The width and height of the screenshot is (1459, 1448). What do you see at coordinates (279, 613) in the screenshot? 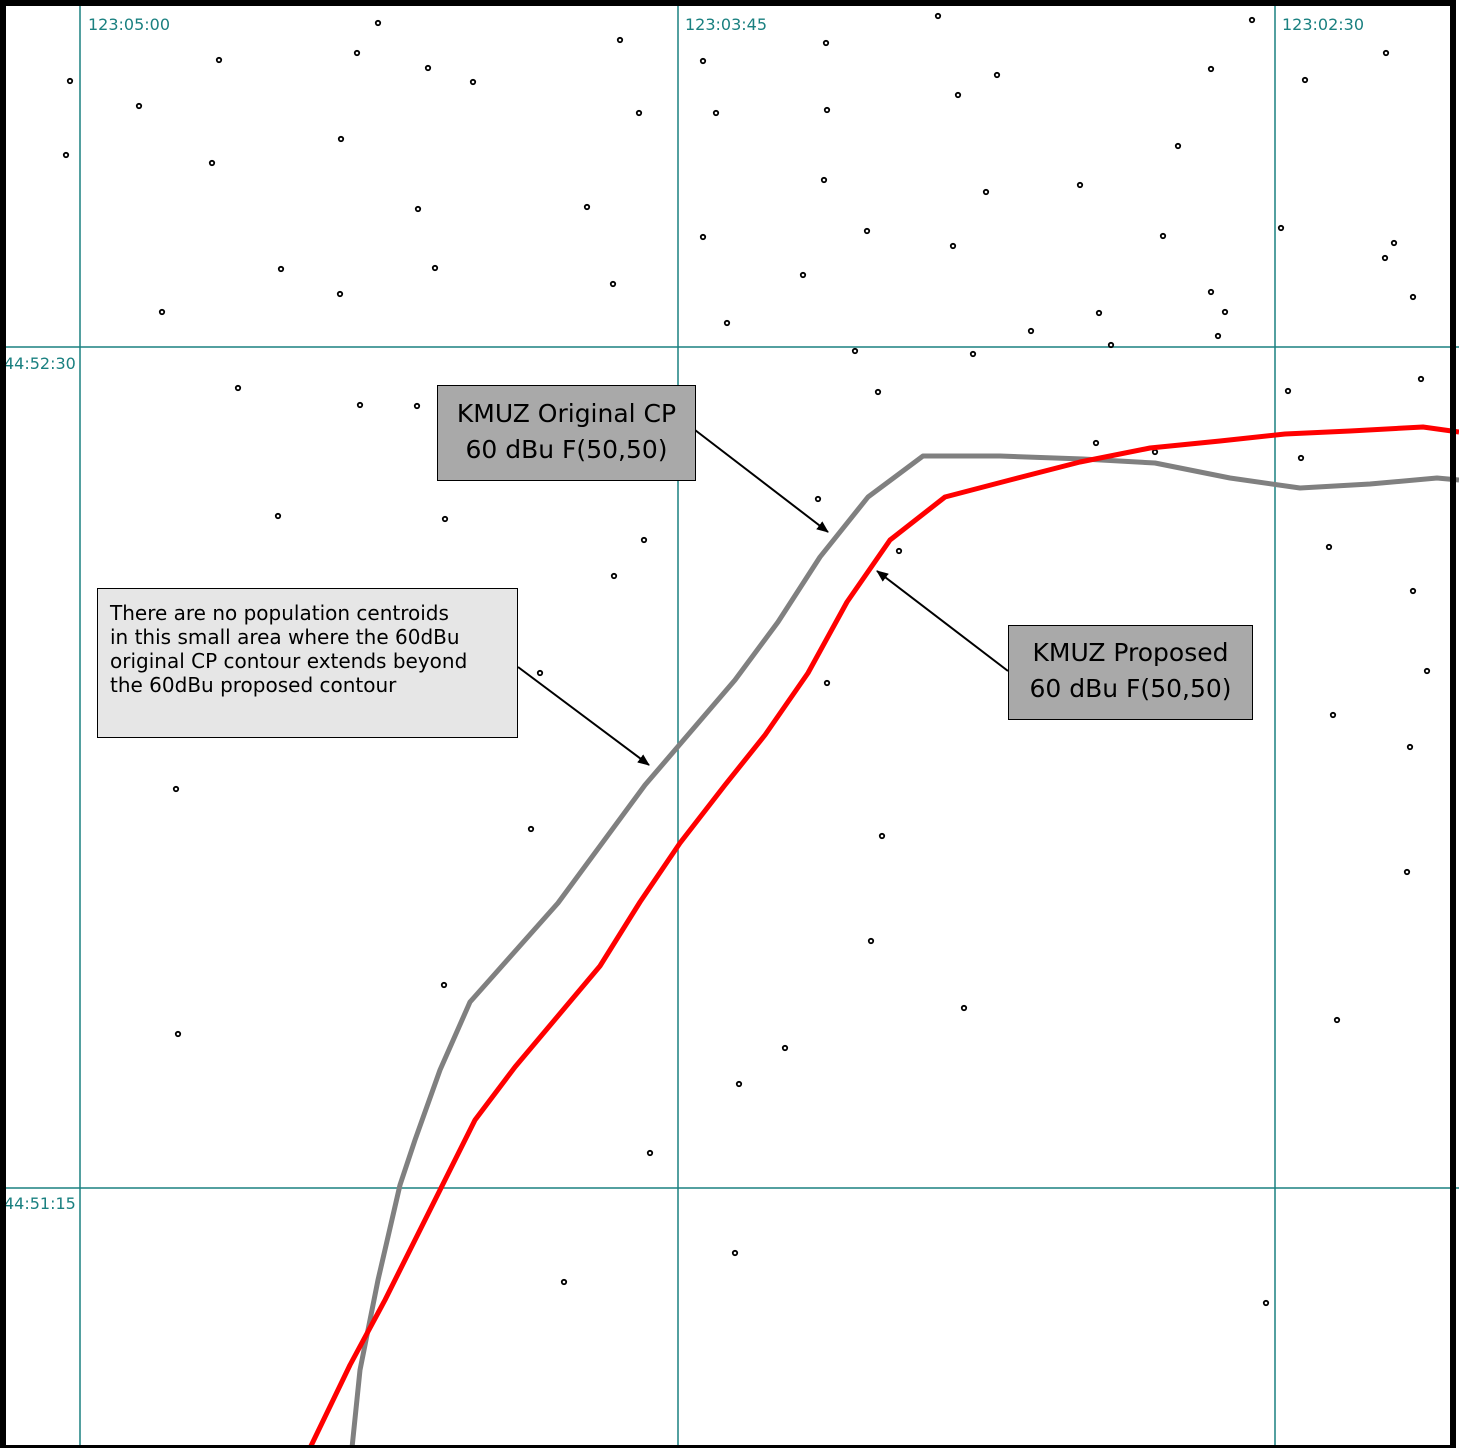
I see `note-line: There are no population centroids` at bounding box center [279, 613].